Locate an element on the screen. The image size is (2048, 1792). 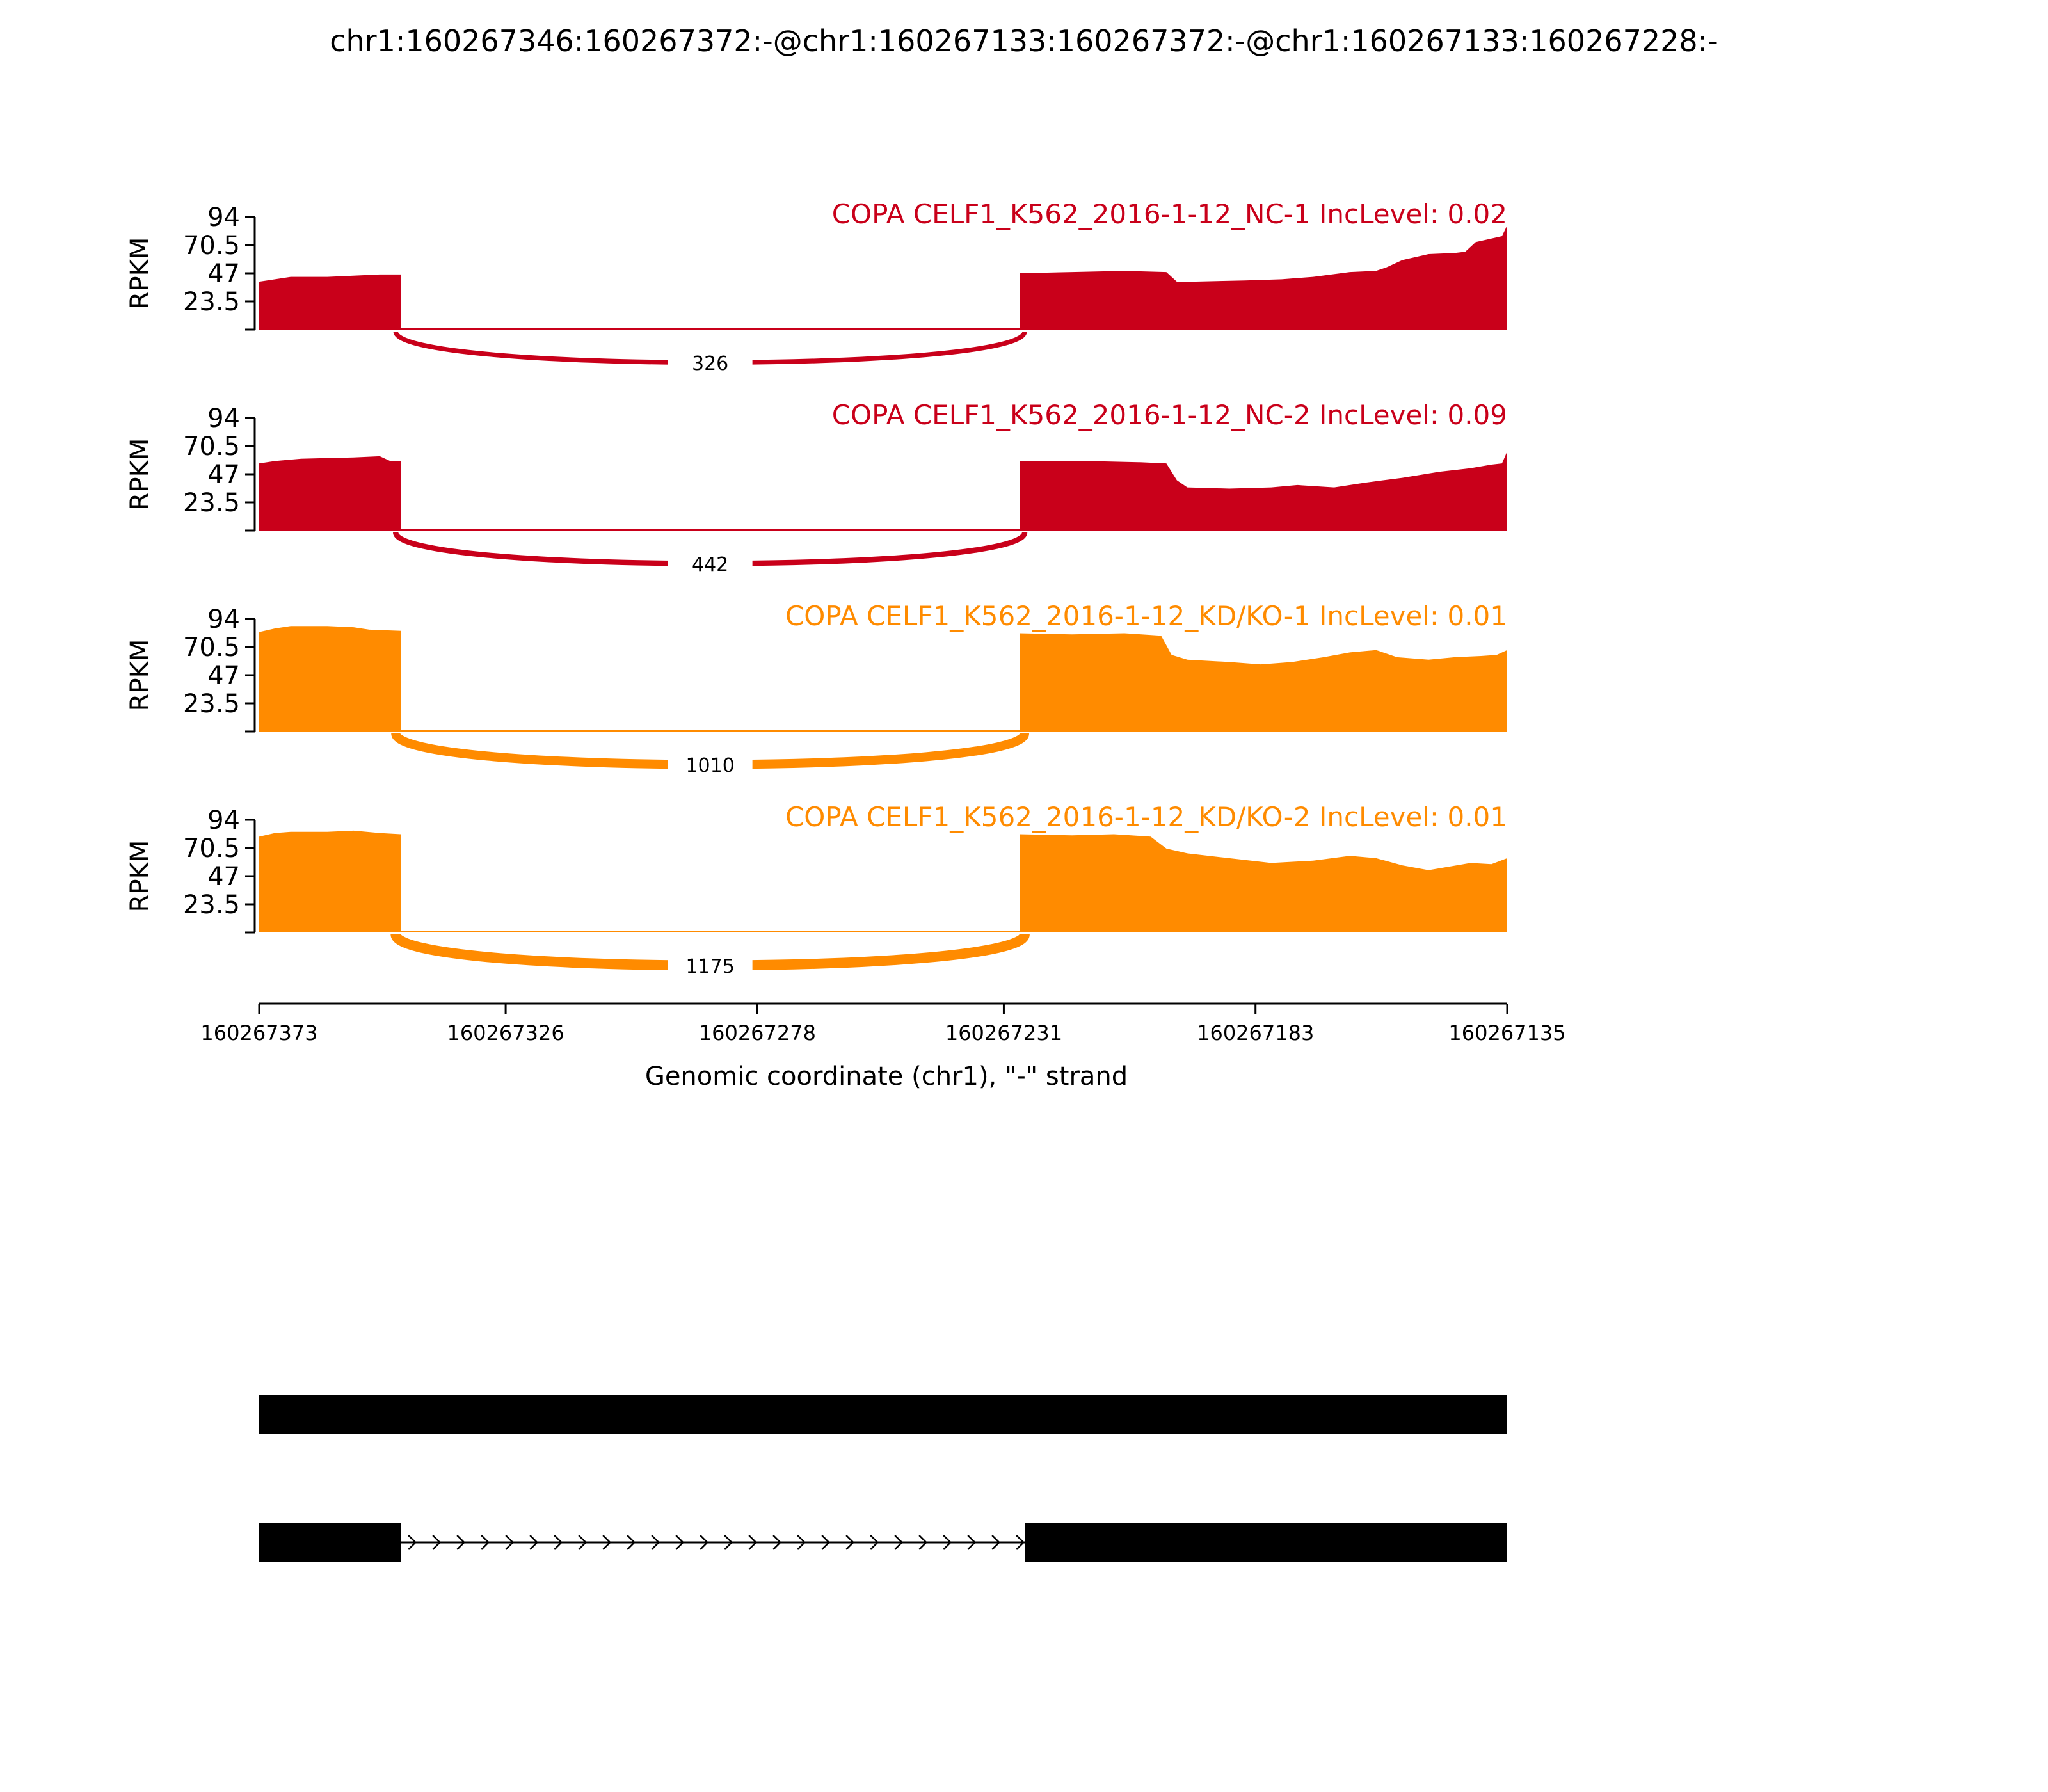
junction-count: 326 is located at coordinates (710, 364).